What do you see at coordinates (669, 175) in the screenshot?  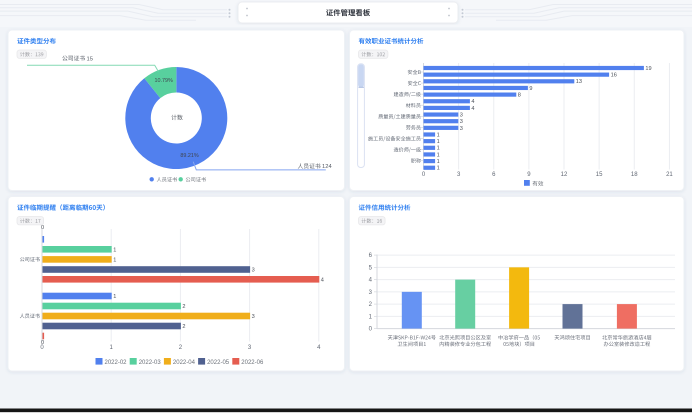 I see `svg-text: 21` at bounding box center [669, 175].